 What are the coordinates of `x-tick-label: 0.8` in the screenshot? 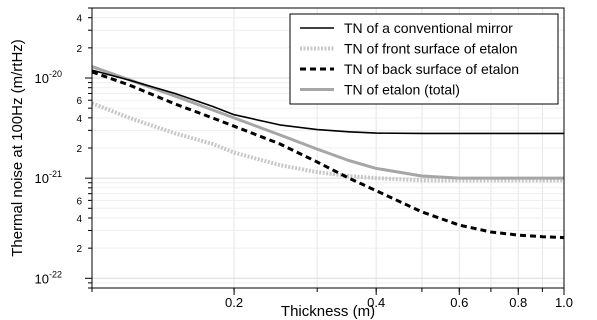 It's located at (518, 302).